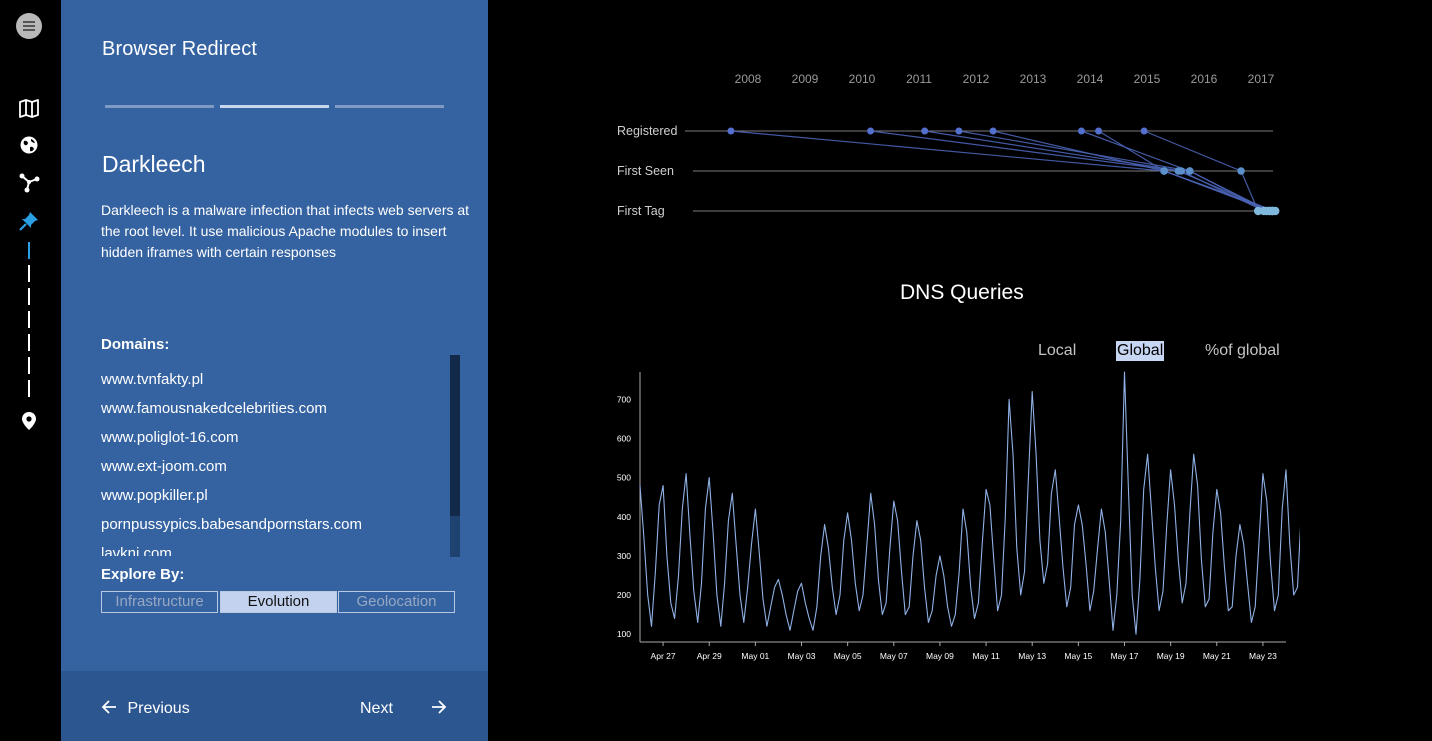 This screenshot has width=1432, height=741. What do you see at coordinates (624, 634) in the screenshot?
I see `y-tick-label: 100` at bounding box center [624, 634].